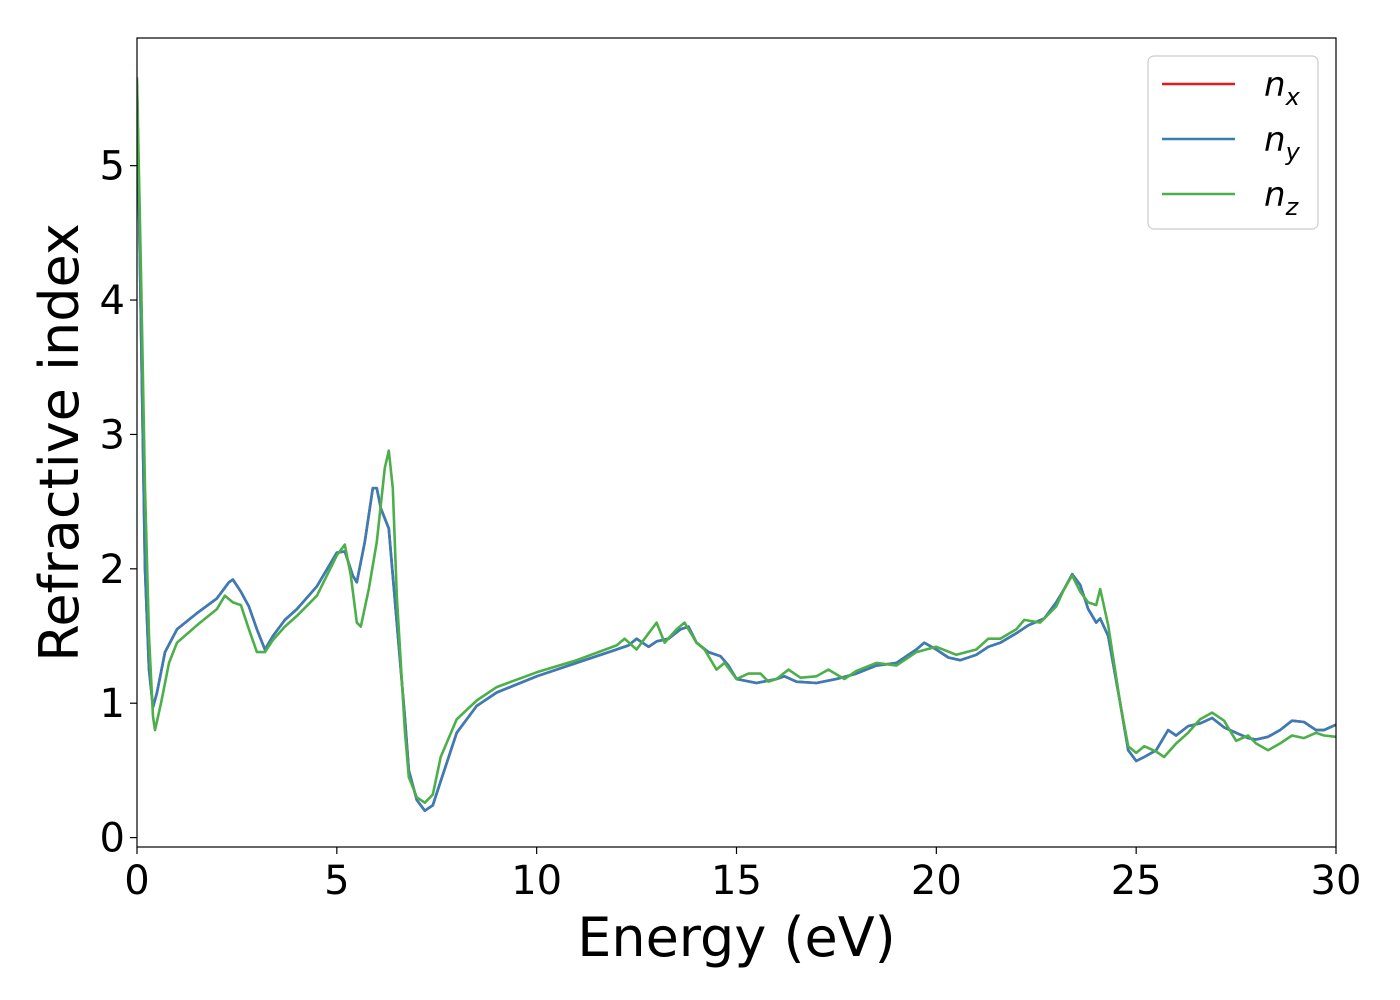  What do you see at coordinates (112, 839) in the screenshot?
I see `y-tick-label: 0` at bounding box center [112, 839].